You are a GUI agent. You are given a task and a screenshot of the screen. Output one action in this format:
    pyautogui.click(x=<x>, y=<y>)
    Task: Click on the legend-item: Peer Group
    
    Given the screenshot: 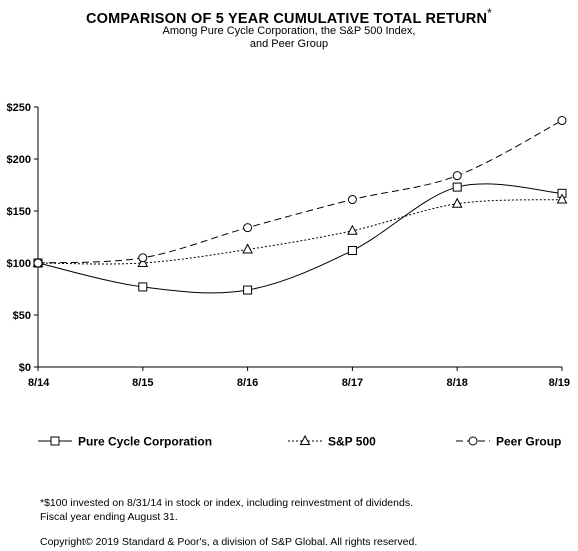 What is the action you would take?
    pyautogui.click(x=508, y=442)
    